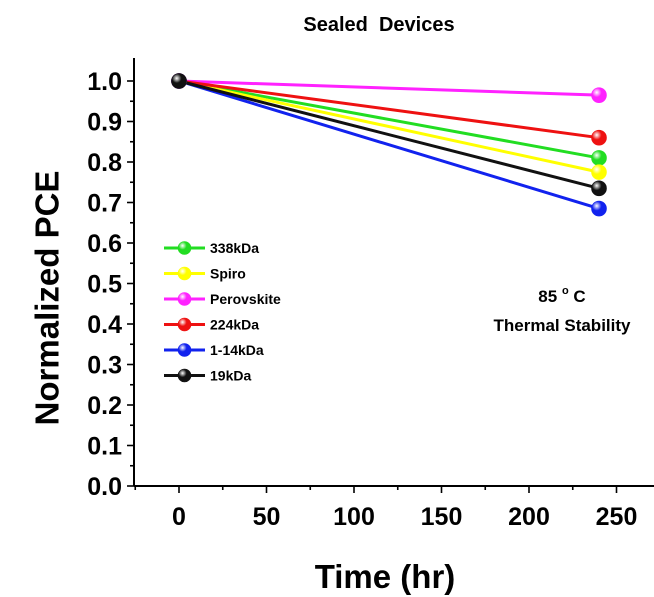 Image resolution: width=654 pixels, height=597 pixels. I want to click on x-tick-label: 200, so click(529, 517).